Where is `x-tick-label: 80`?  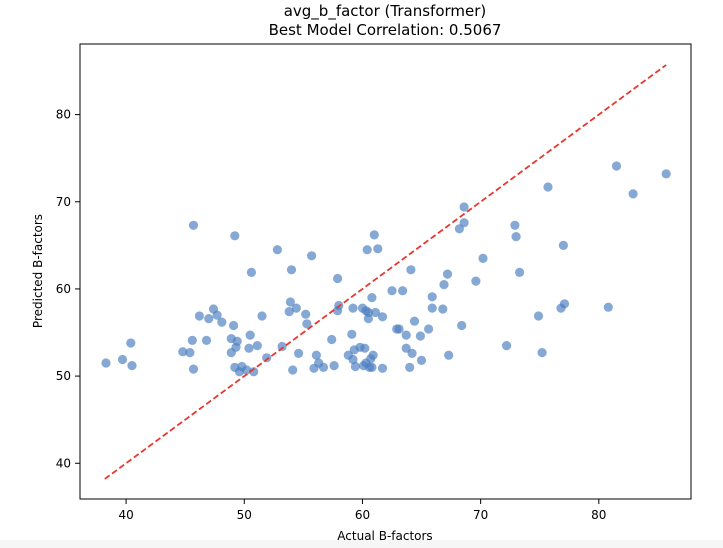 x-tick-label: 80 is located at coordinates (598, 515).